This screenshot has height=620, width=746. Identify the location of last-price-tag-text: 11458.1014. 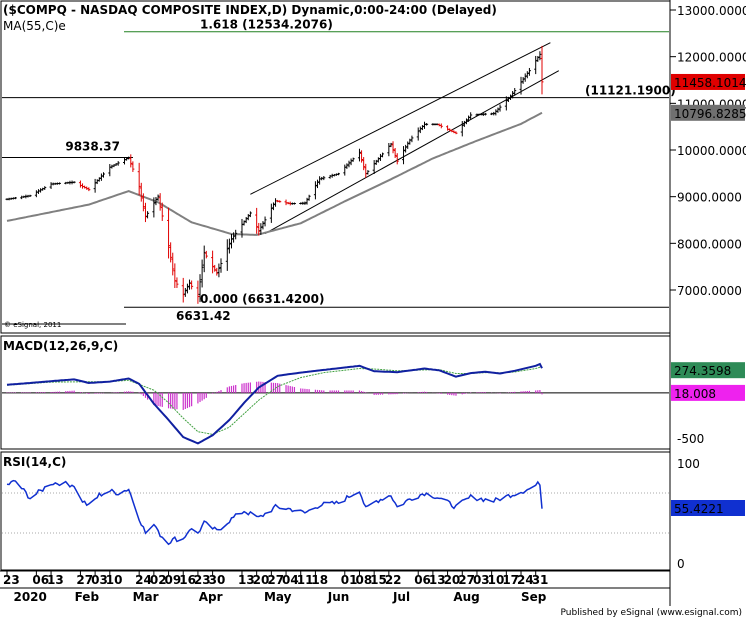
(710, 83).